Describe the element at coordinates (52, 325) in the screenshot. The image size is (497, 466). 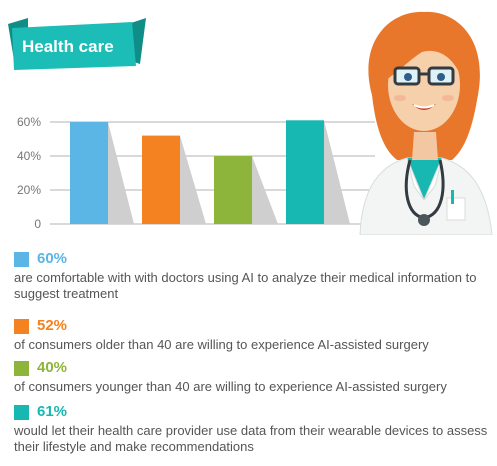
I see `stat-percentage: 52%` at that location.